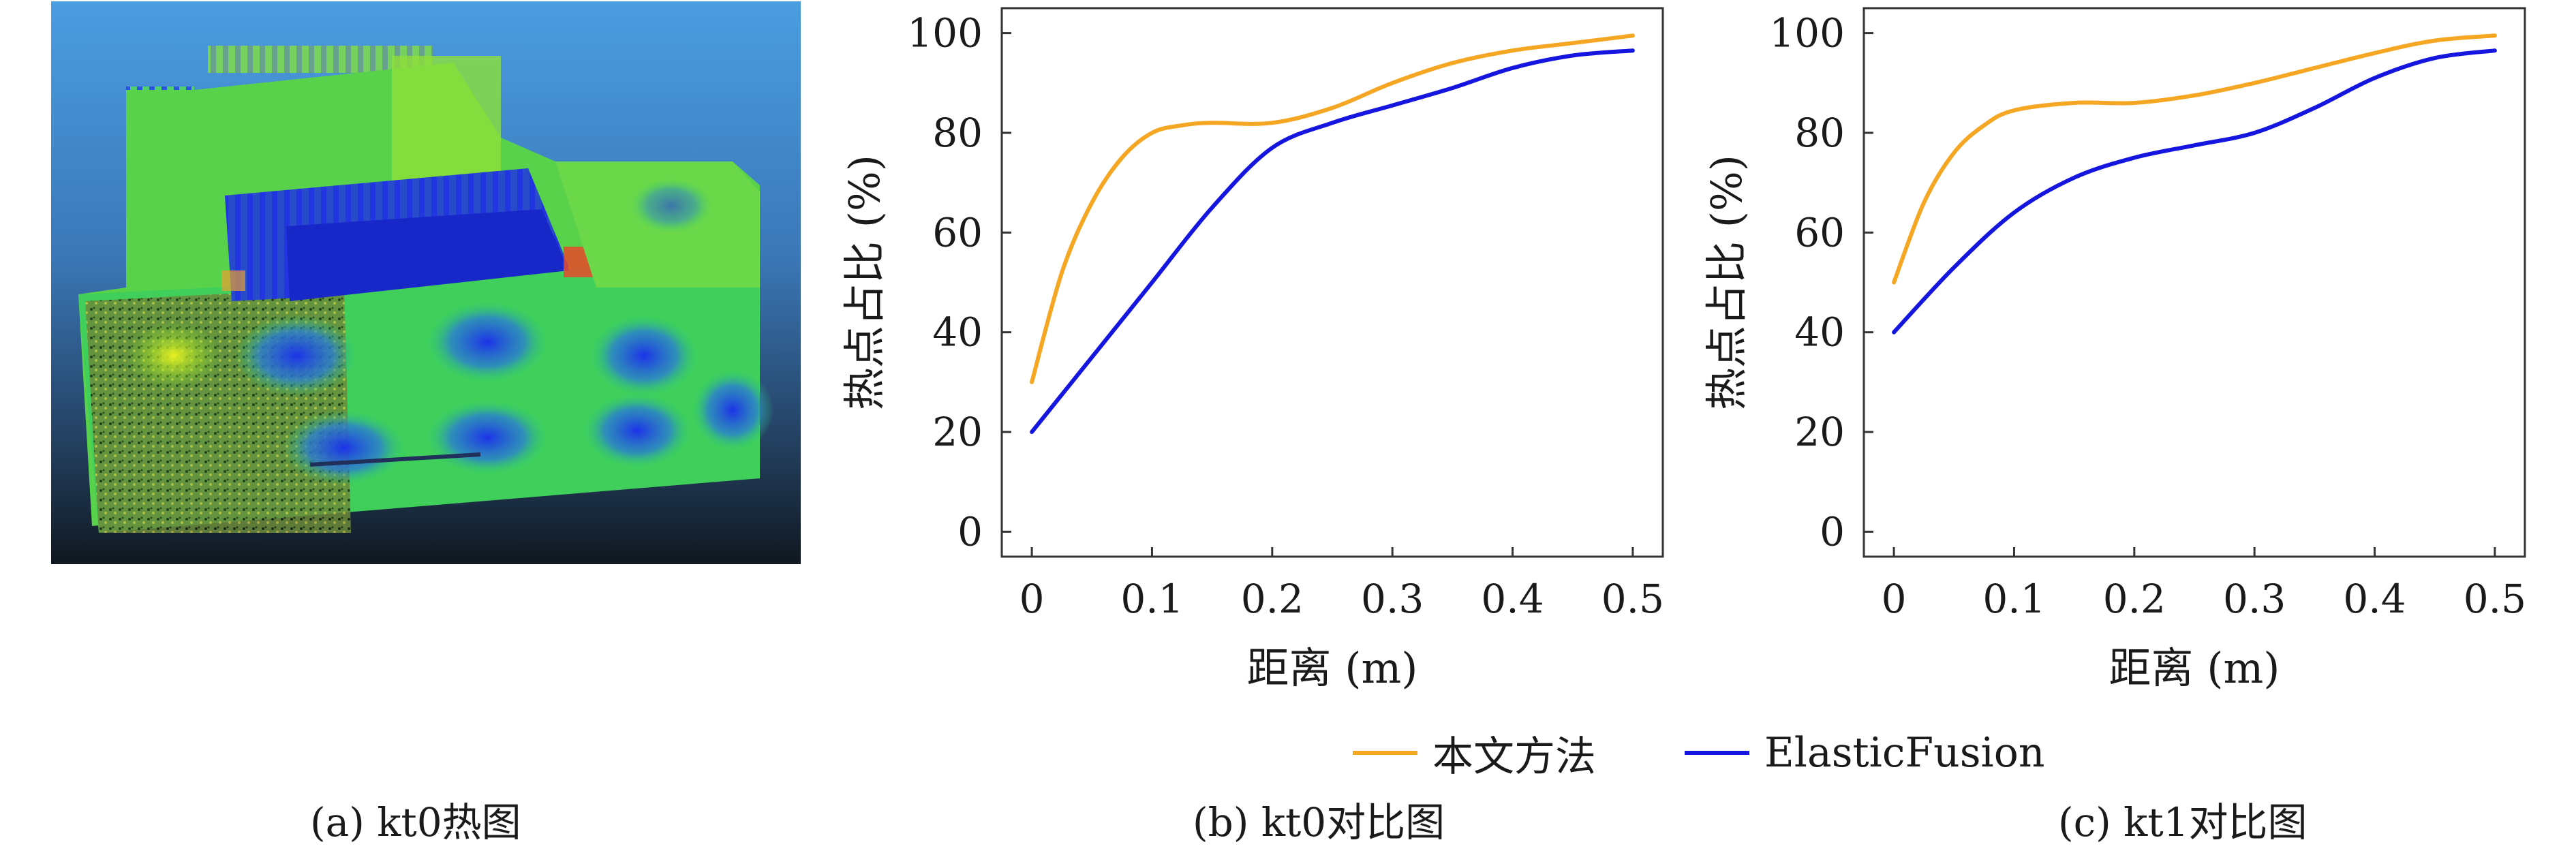 This screenshot has width=2576, height=853. I want to click on legend-item-ours: 本文方法, so click(1474, 753).